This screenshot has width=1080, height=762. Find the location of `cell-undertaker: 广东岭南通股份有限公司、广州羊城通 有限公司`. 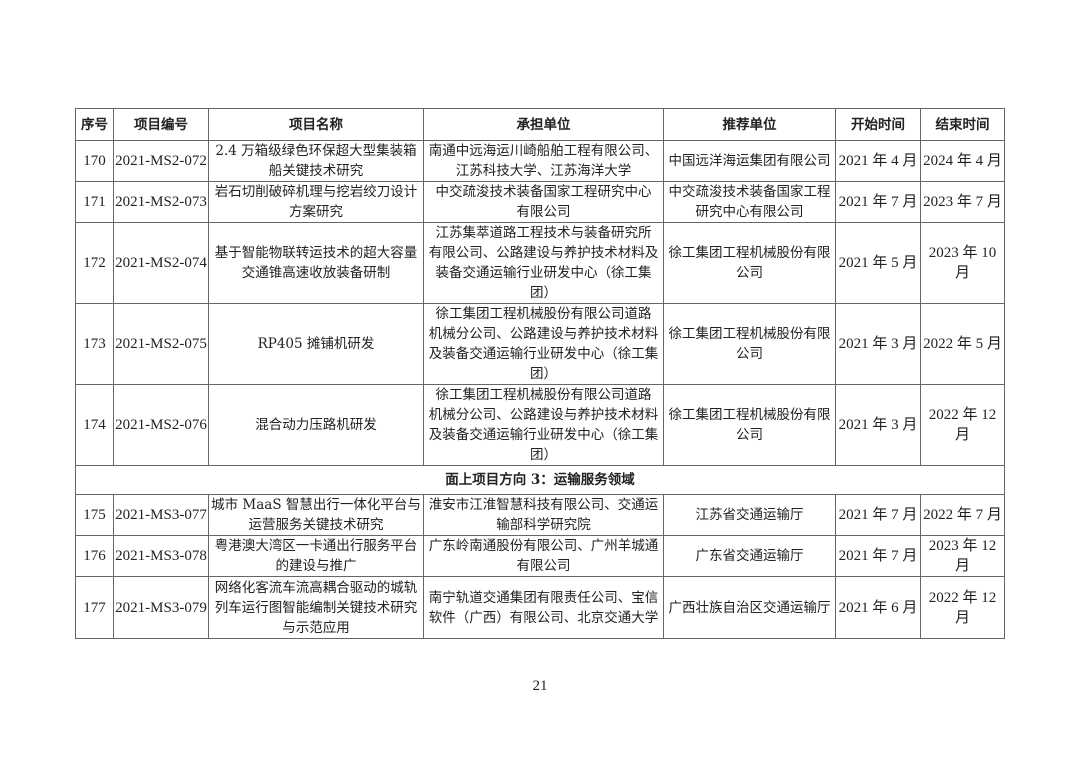

cell-undertaker: 广东岭南通股份有限公司、广州羊城通 有限公司 is located at coordinates (543, 556).